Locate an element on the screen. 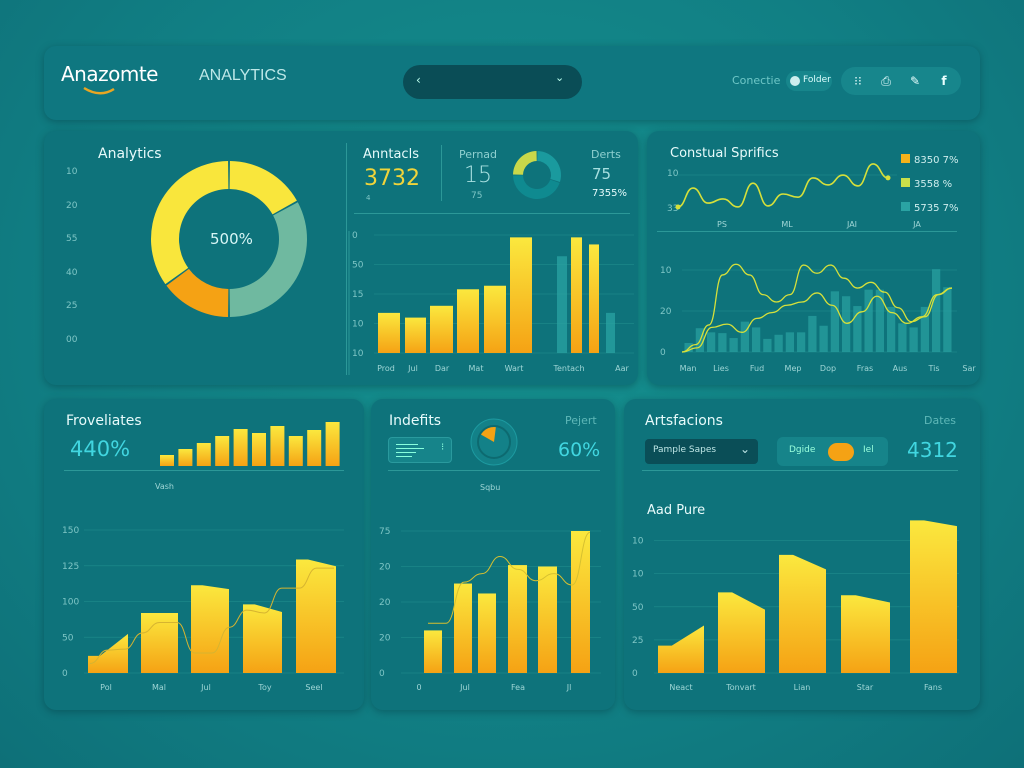  froveliates-caption: Vash is located at coordinates (164, 486).